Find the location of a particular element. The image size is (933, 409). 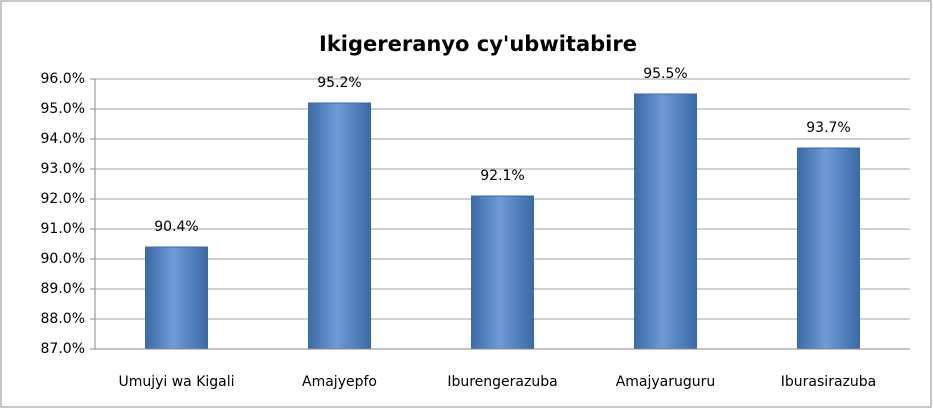

data-label: 95.2% is located at coordinates (339, 83).